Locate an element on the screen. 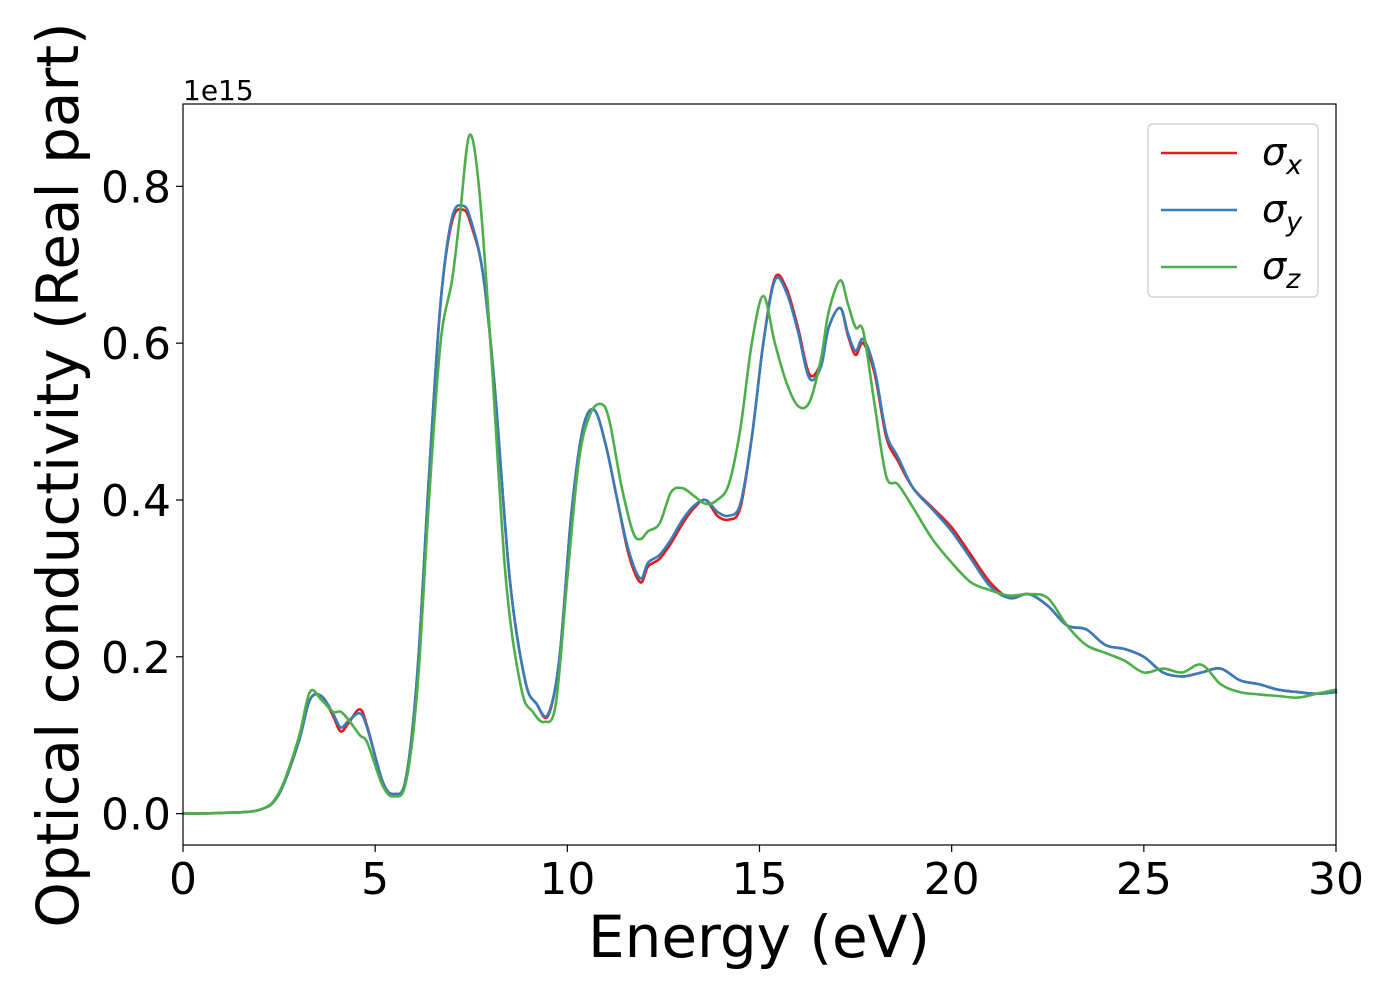 Image resolution: width=1400 pixels, height=1000 pixels. x-axis-title: Energy (eV) is located at coordinates (759, 937).